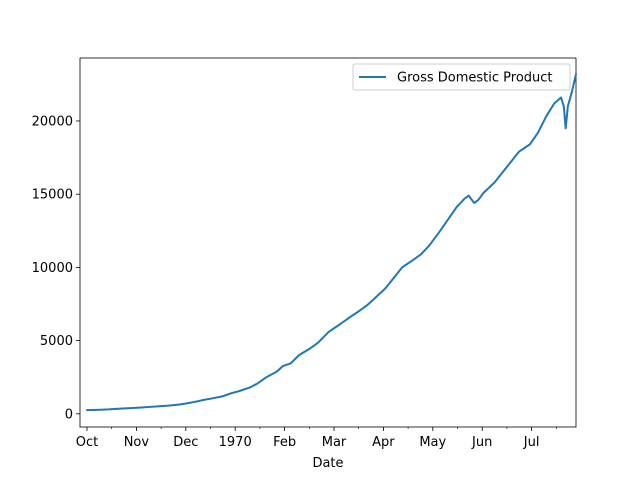 Image resolution: width=640 pixels, height=484 pixels. Describe the element at coordinates (69, 414) in the screenshot. I see `y-tick-label: 0` at that location.